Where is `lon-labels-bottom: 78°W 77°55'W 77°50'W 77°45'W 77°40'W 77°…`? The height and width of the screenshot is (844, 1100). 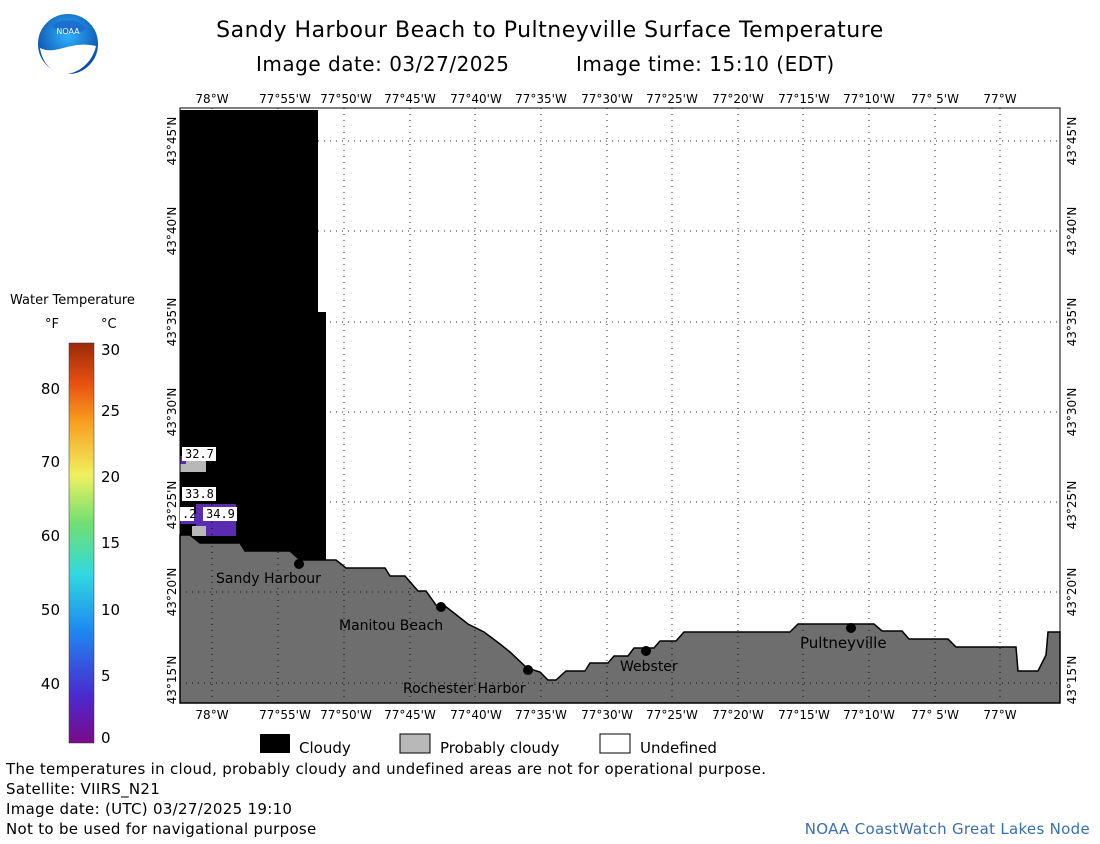
lon-labels-bottom: 78°W 77°55'W 77°50'W 77°45'W 77°40'W 77°… is located at coordinates (605, 715).